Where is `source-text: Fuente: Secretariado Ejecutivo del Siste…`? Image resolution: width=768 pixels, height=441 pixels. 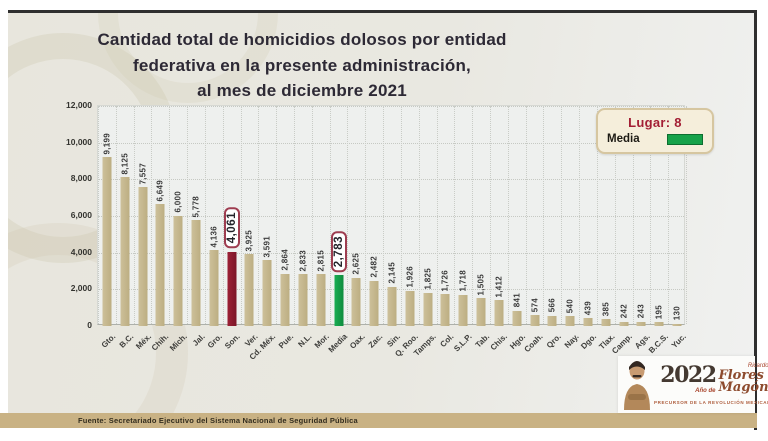 source-text: Fuente: Secretariado Ejecutivo del Siste… is located at coordinates (218, 420).